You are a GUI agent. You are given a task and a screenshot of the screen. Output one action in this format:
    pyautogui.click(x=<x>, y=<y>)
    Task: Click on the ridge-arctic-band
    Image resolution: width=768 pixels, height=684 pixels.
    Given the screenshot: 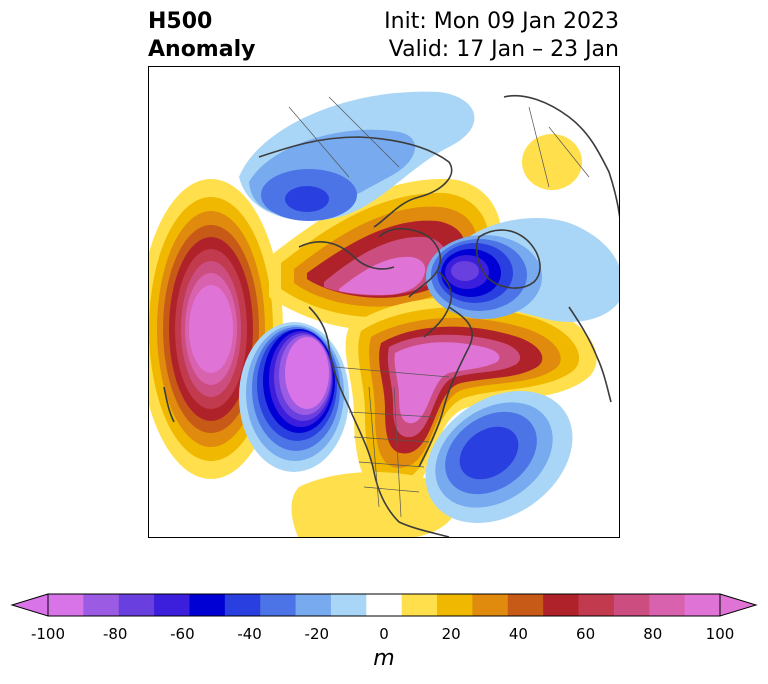 What is the action you would take?
    pyautogui.click(x=385, y=254)
    